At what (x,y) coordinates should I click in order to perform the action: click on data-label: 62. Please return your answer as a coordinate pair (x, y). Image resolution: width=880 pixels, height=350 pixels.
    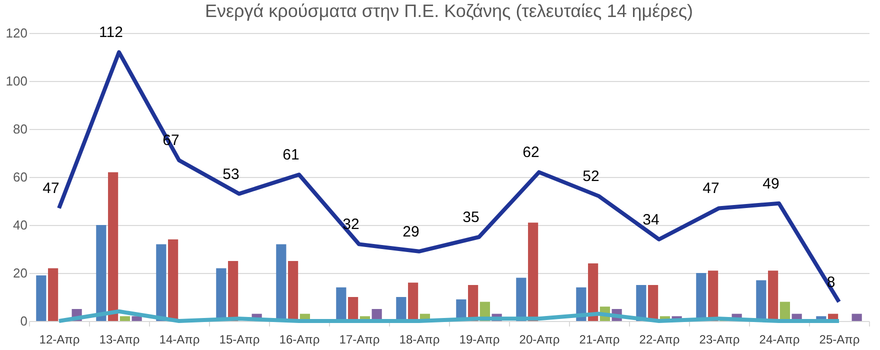
    Looking at the image, I should click on (531, 153).